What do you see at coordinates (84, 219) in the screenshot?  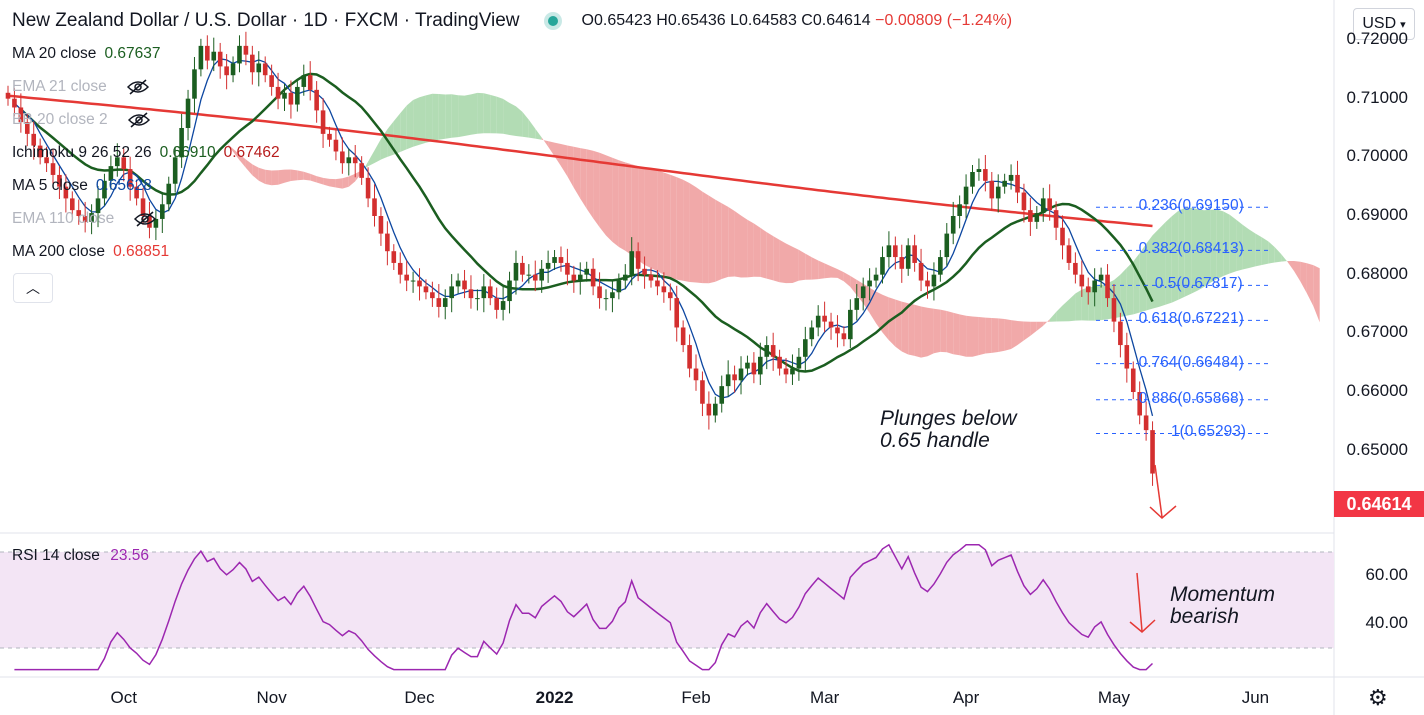 I see `legend-row: EMA 110 close` at bounding box center [84, 219].